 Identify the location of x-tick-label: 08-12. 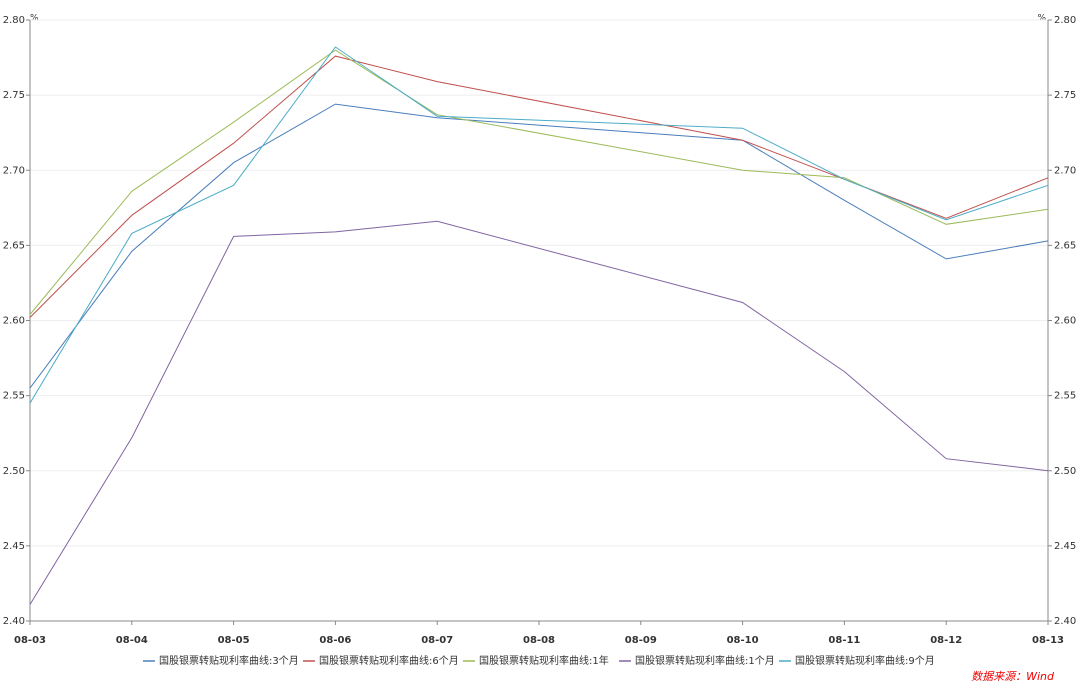
(946, 640).